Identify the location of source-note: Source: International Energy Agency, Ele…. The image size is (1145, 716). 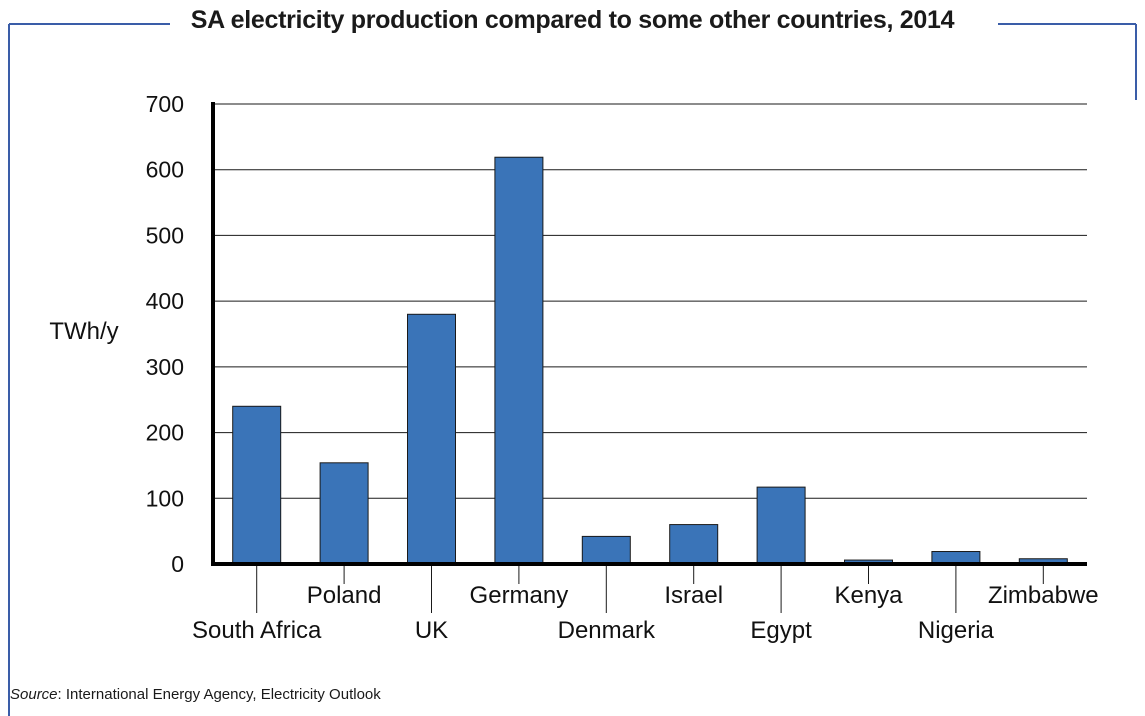
(195, 694).